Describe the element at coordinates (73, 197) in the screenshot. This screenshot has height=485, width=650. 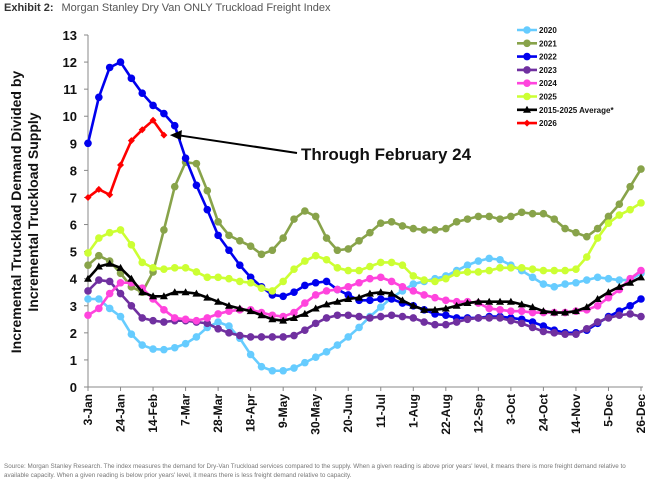
I see `y-tick-label: 7` at that location.